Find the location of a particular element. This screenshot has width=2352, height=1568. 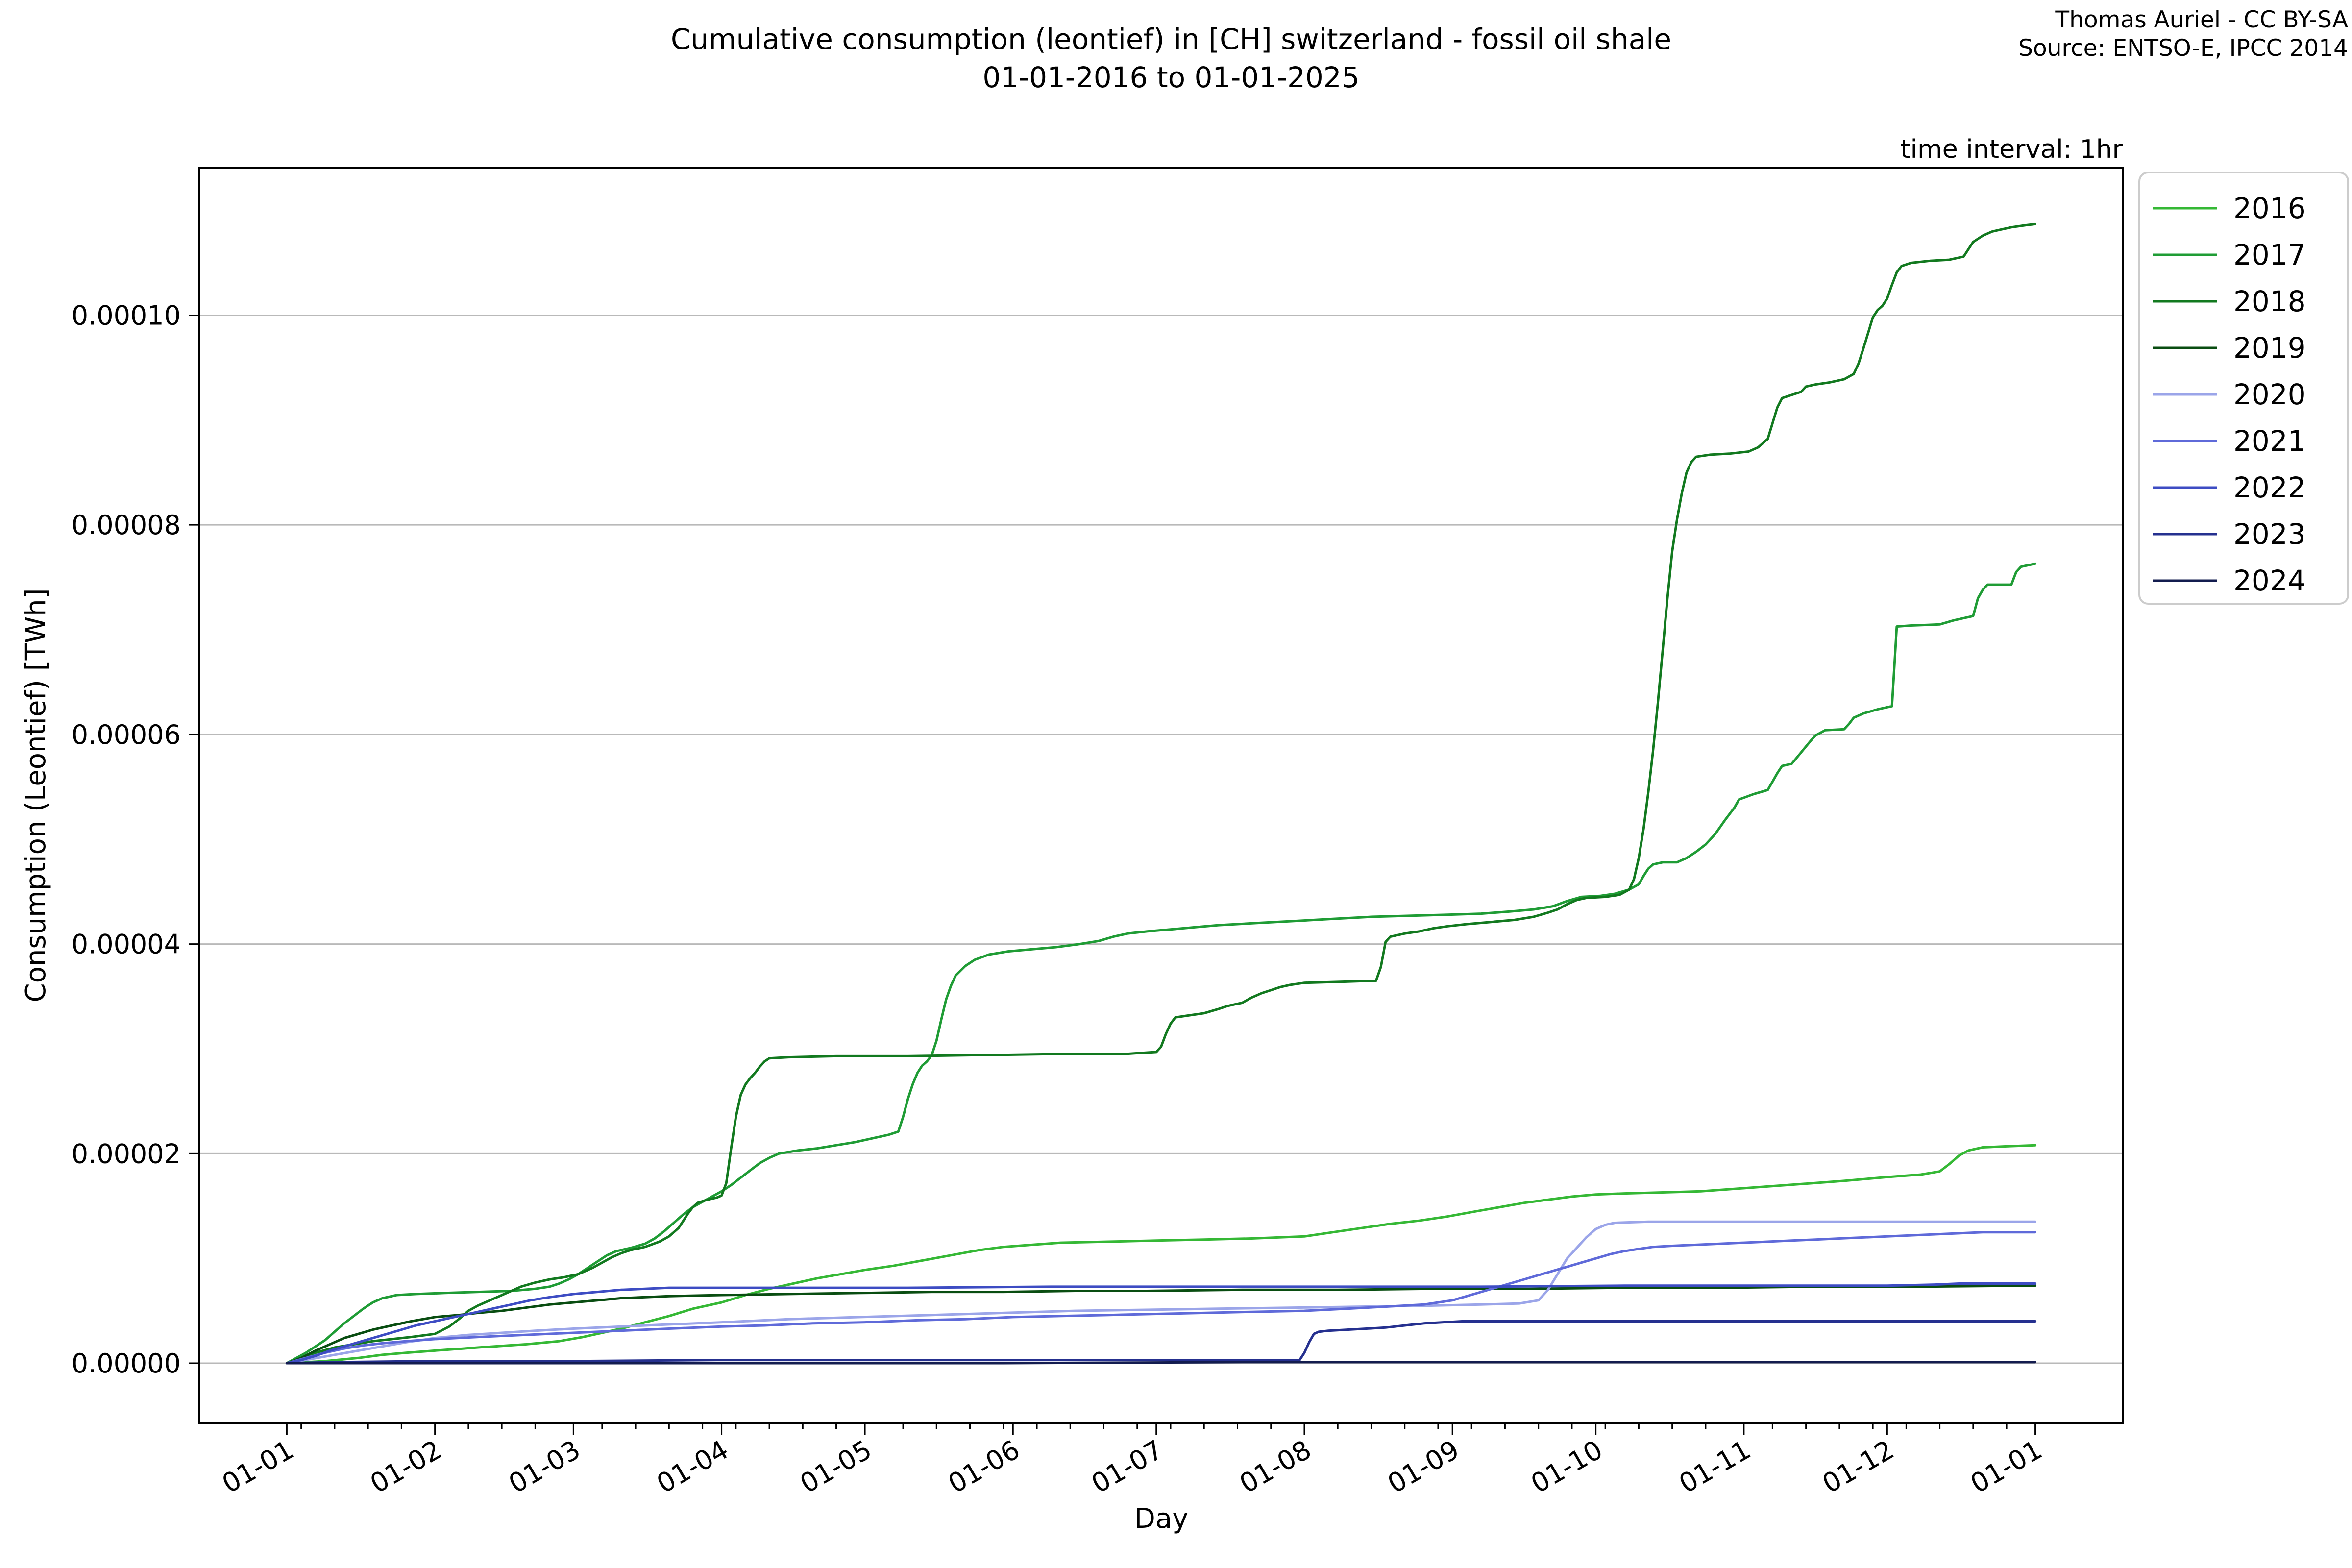

x-axis-label: Day is located at coordinates (1161, 1519).